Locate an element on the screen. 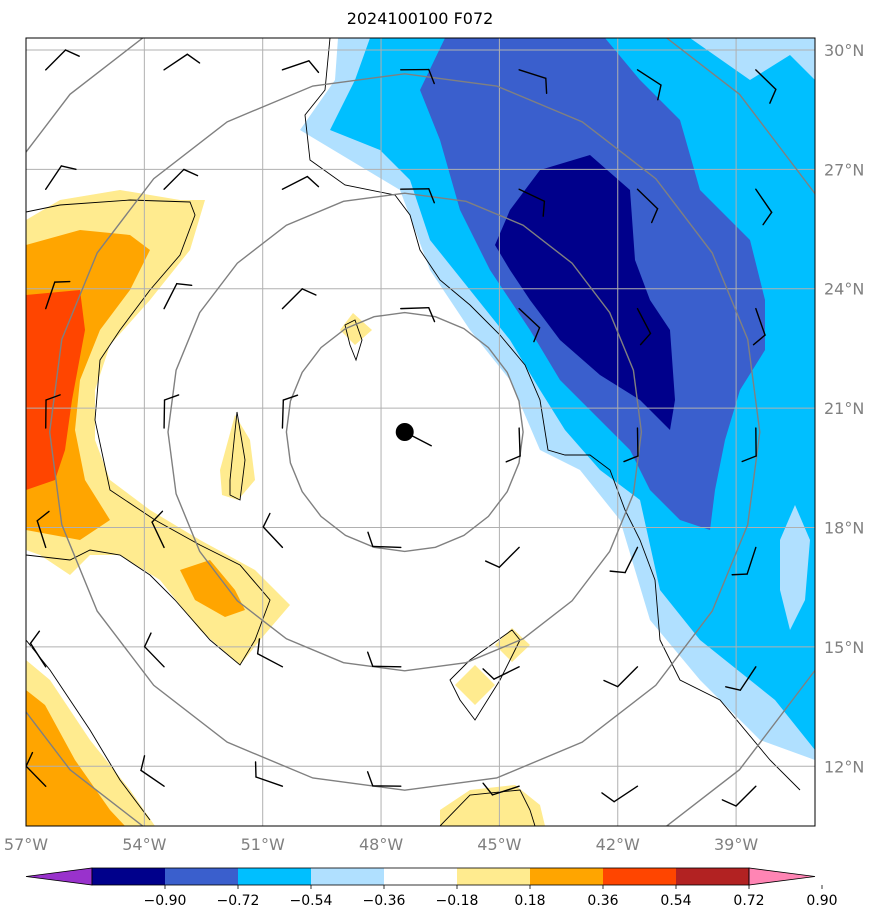 The image size is (885, 924). x-tick-label: 48°W is located at coordinates (381, 844).